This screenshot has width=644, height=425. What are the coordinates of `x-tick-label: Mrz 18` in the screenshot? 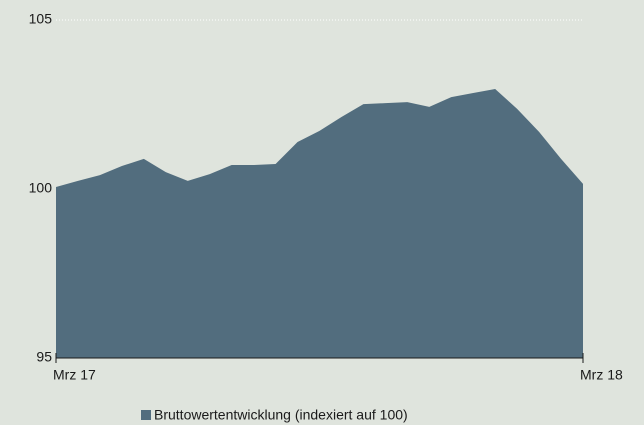 It's located at (601, 375).